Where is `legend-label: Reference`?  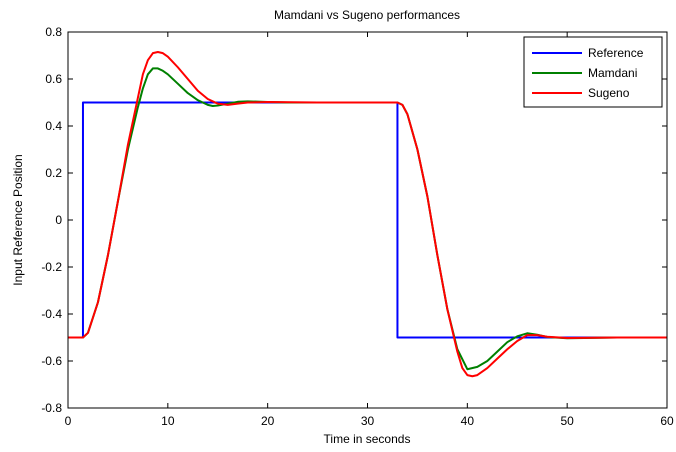
legend-label: Reference is located at coordinates (616, 53).